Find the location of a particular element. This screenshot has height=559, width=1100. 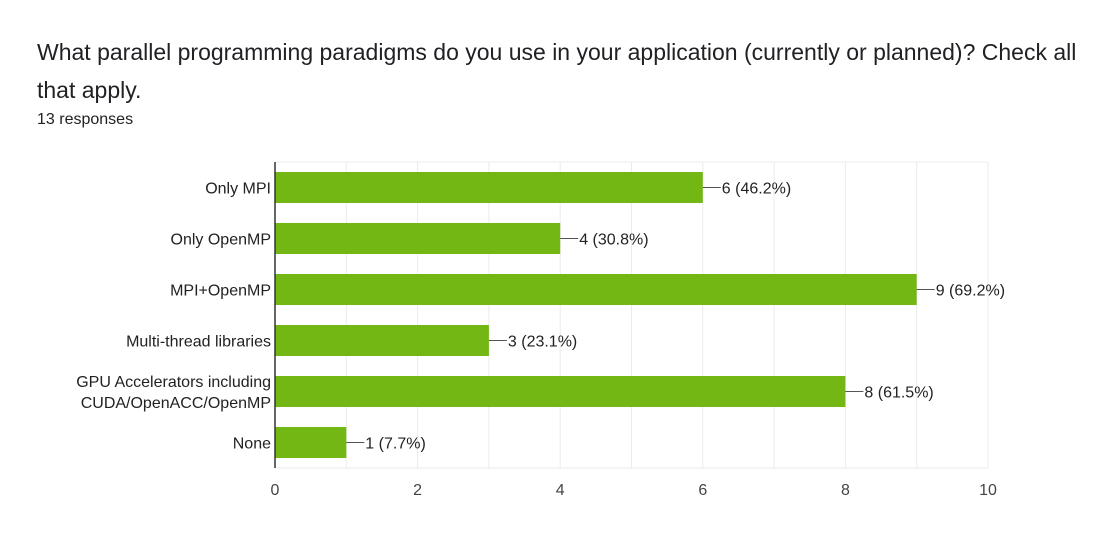

category-label: Multi-thread libraries is located at coordinates (198, 342).